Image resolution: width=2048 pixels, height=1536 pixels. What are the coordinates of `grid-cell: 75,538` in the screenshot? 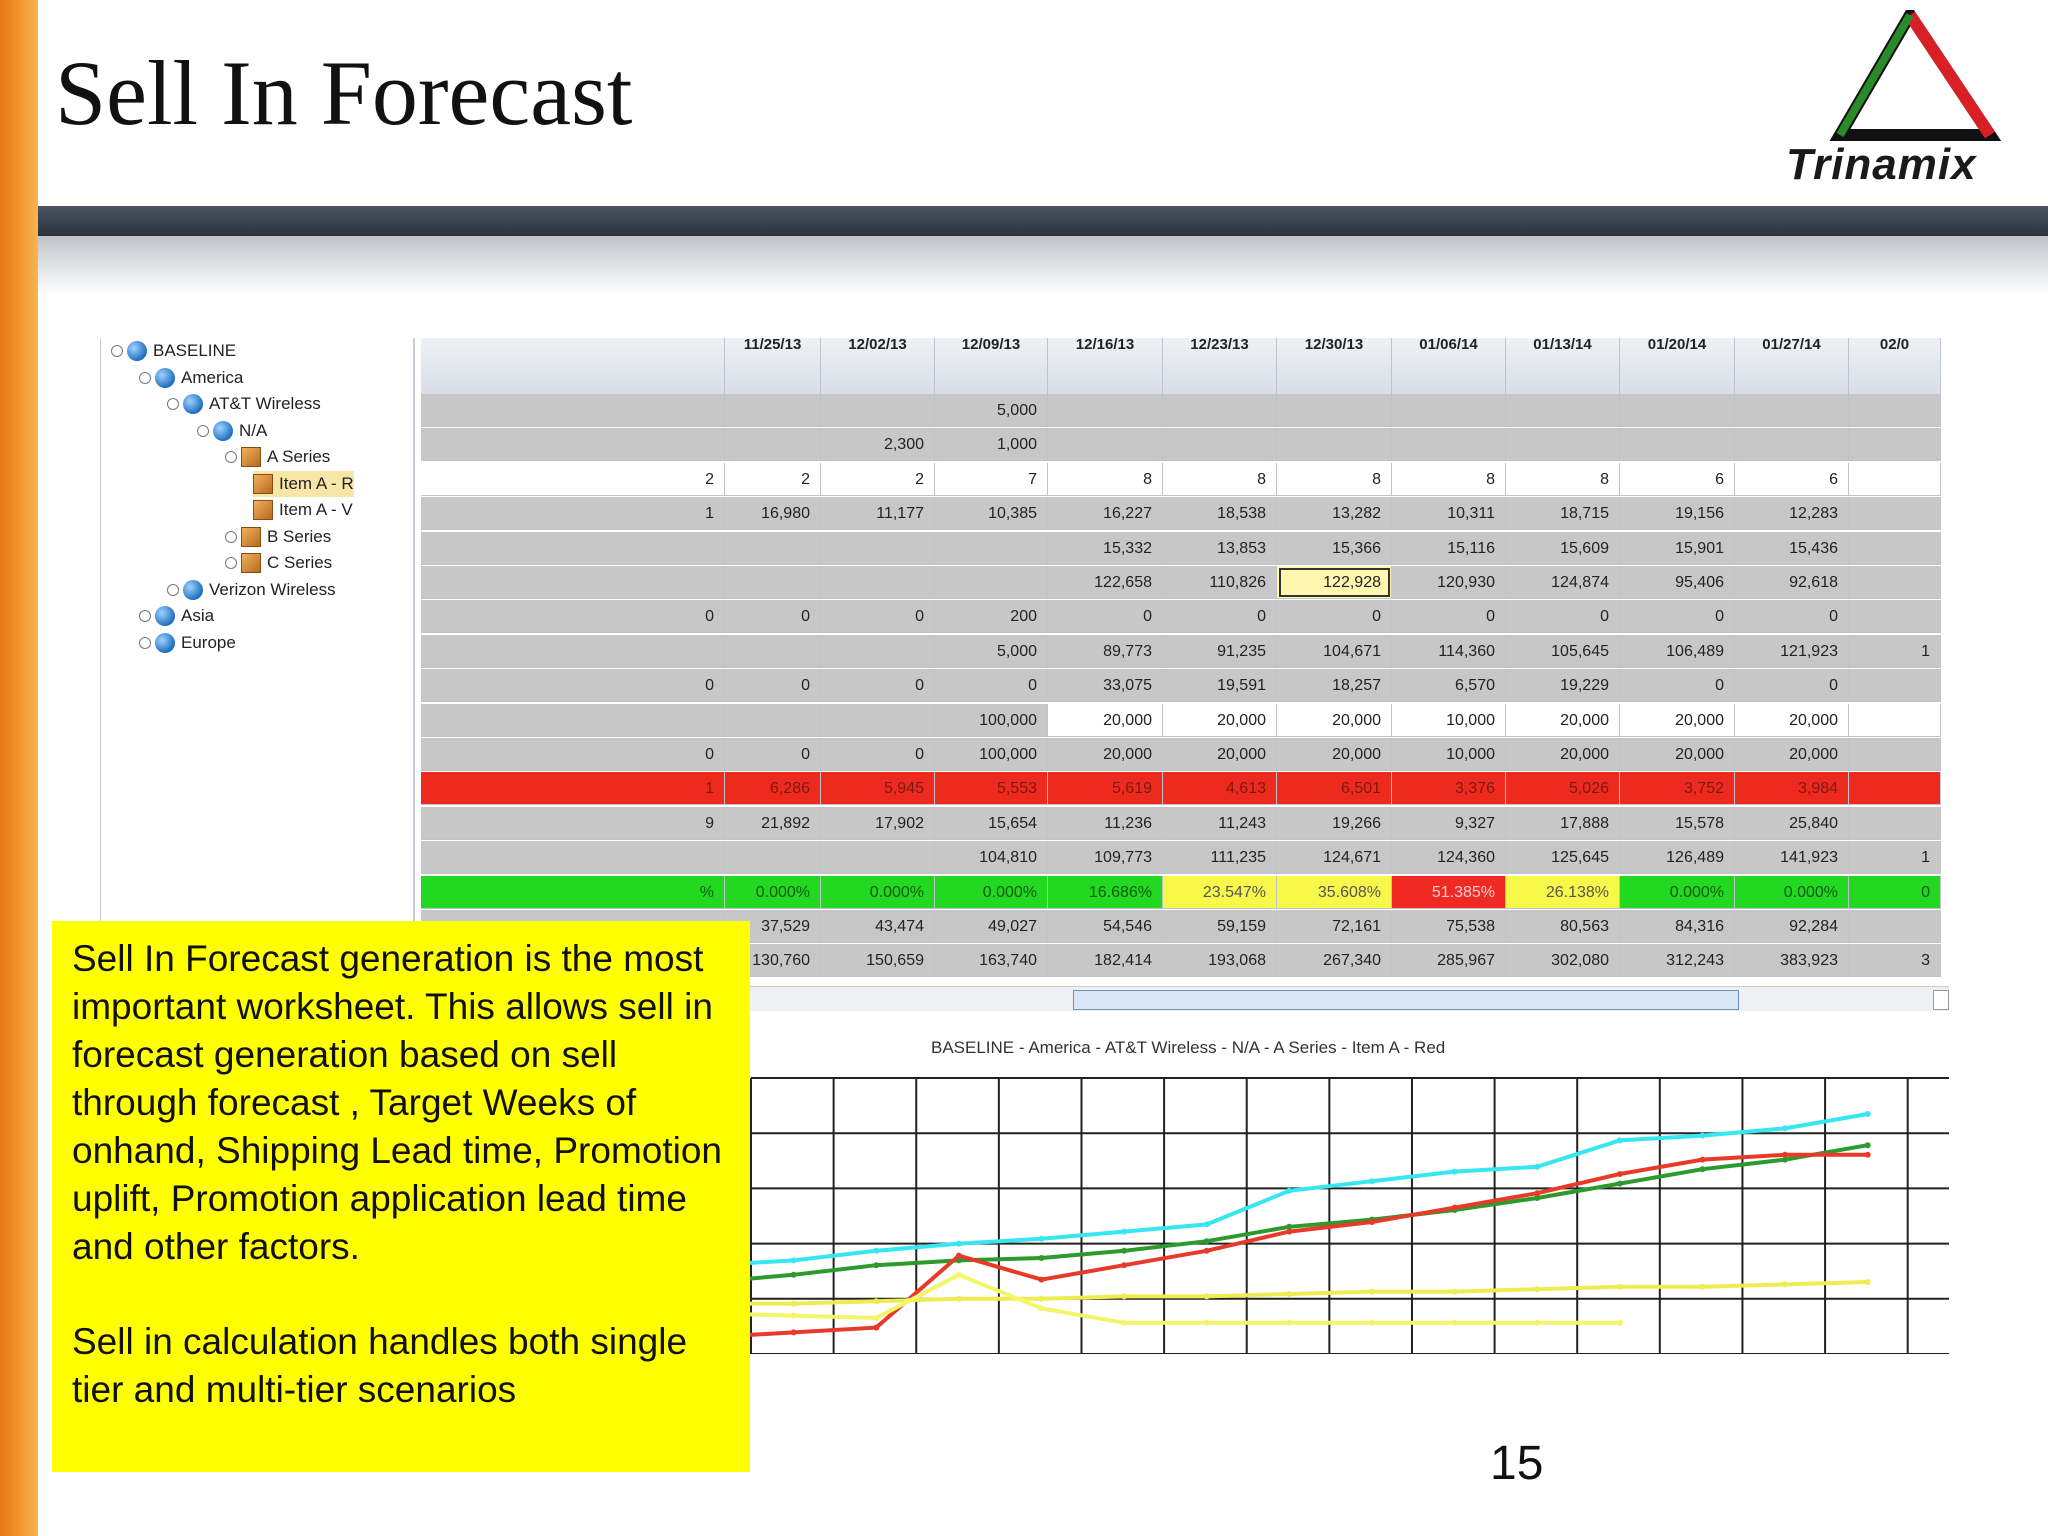 It's located at (1449, 926).